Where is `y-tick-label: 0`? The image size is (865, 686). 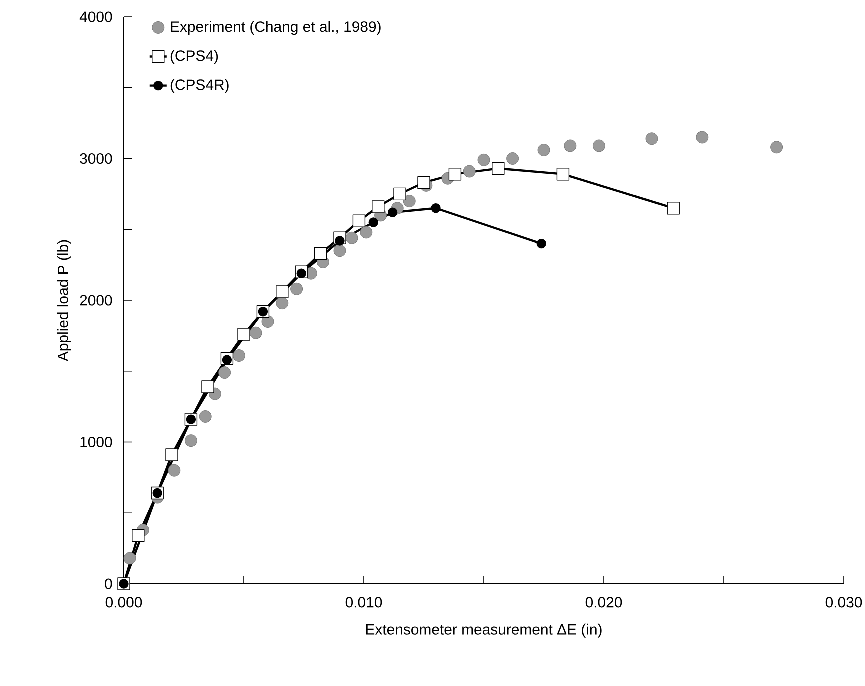
y-tick-label: 0 is located at coordinates (108, 584).